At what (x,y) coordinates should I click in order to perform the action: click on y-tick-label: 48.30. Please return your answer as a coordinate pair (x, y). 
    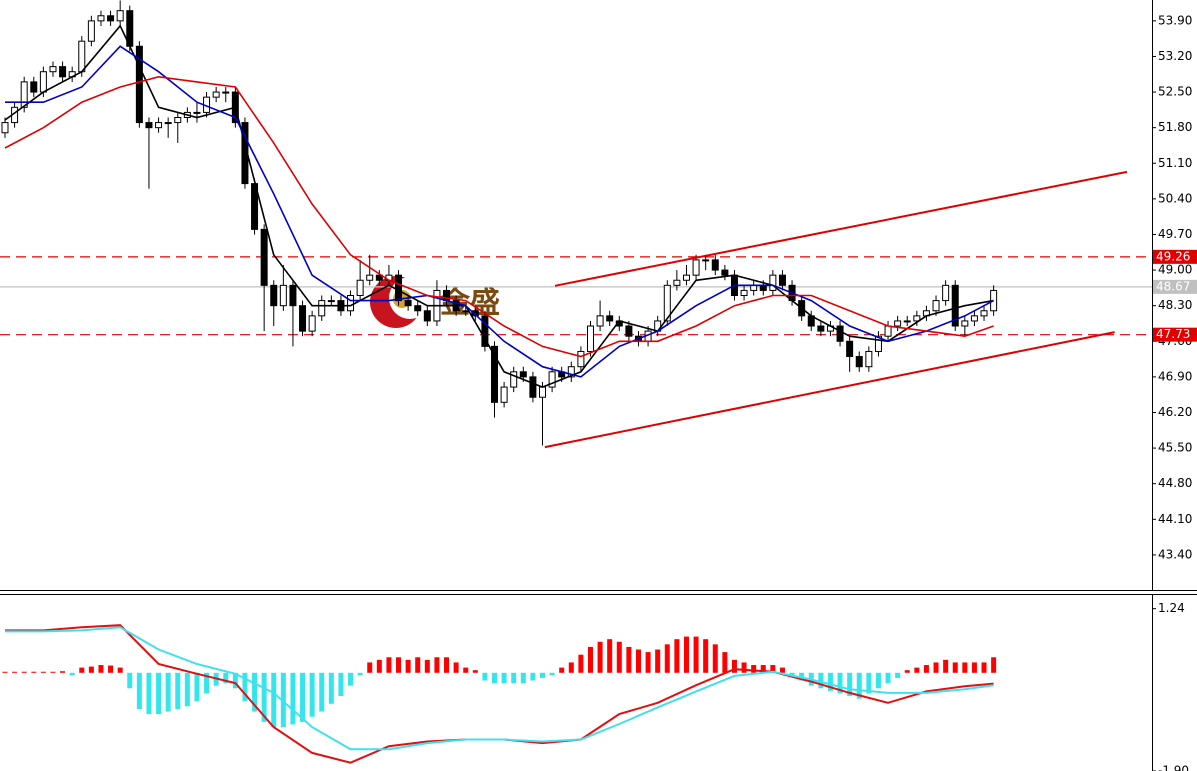
    Looking at the image, I should click on (1175, 305).